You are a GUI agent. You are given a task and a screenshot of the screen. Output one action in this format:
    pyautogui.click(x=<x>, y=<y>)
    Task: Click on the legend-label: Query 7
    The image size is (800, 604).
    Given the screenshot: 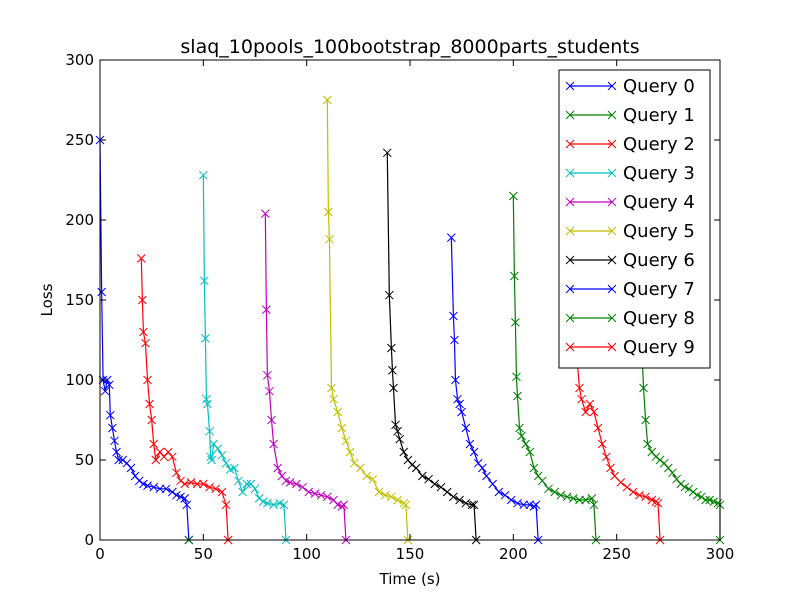 What is the action you would take?
    pyautogui.click(x=659, y=289)
    